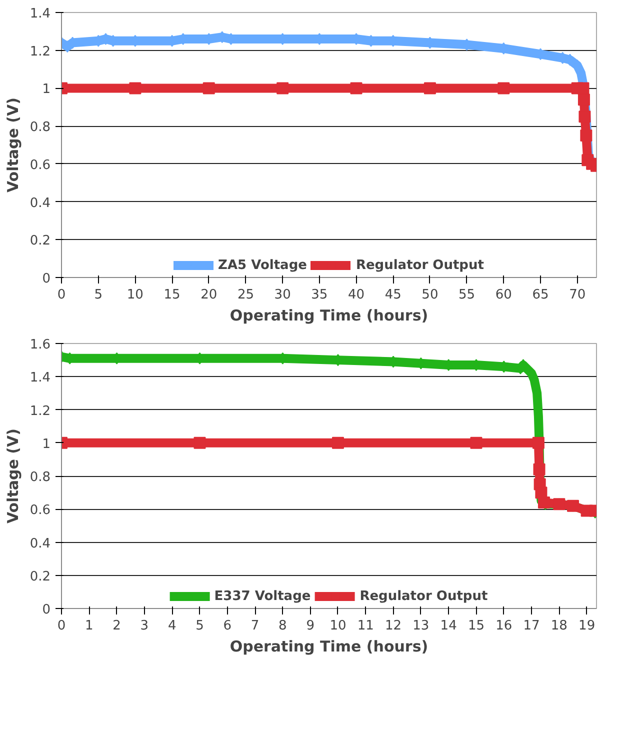 Image resolution: width=620 pixels, height=752 pixels. Describe the element at coordinates (365, 626) in the screenshot. I see `x-tick-label: 11` at that location.